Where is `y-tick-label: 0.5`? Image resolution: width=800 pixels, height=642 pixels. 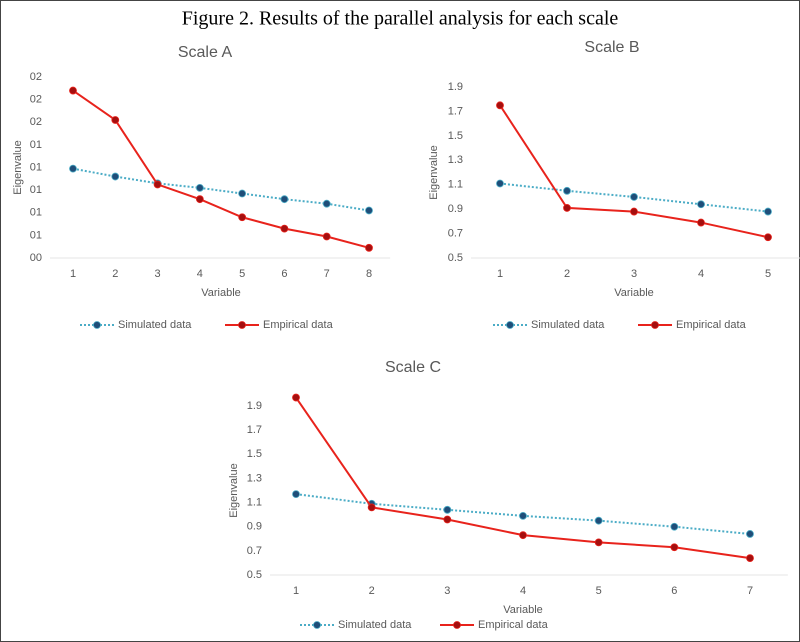 y-tick-label: 0.5 is located at coordinates (455, 258).